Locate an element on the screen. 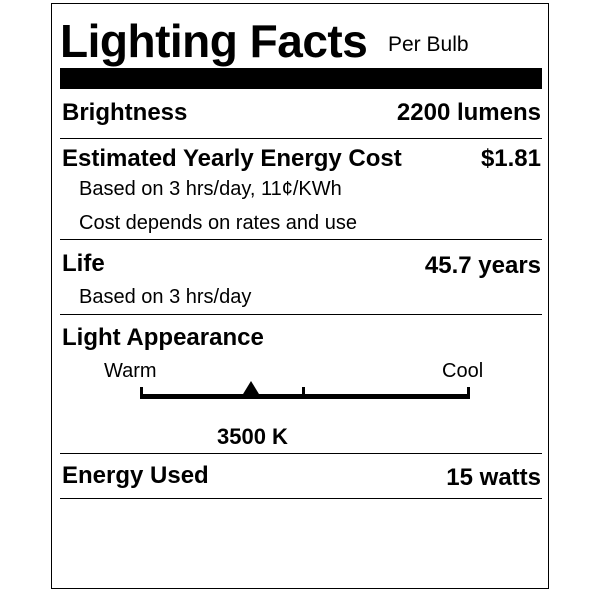 The width and height of the screenshot is (600, 600). color-temperature-scale is located at coordinates (305, 390).